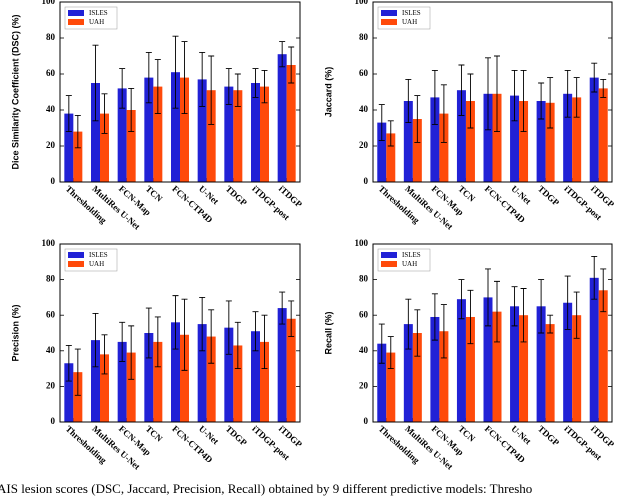 This screenshot has height=498, width=640. Describe the element at coordinates (237, 196) in the screenshot. I see `x-tick-label: TDGP` at that location.